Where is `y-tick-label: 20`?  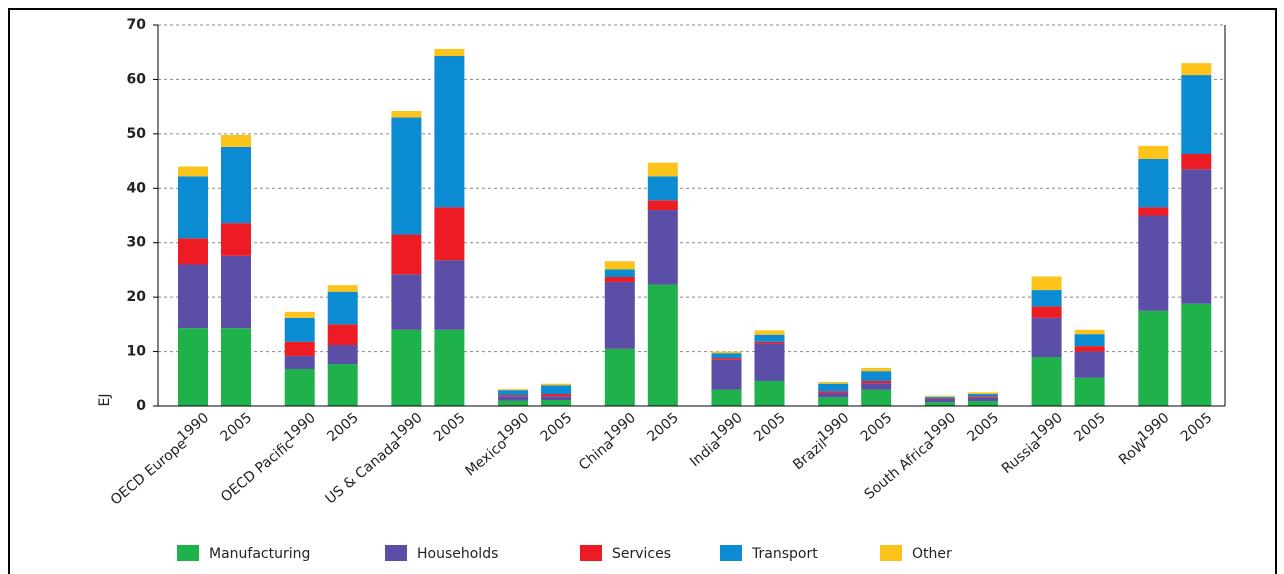 y-tick-label: 20 is located at coordinates (137, 297).